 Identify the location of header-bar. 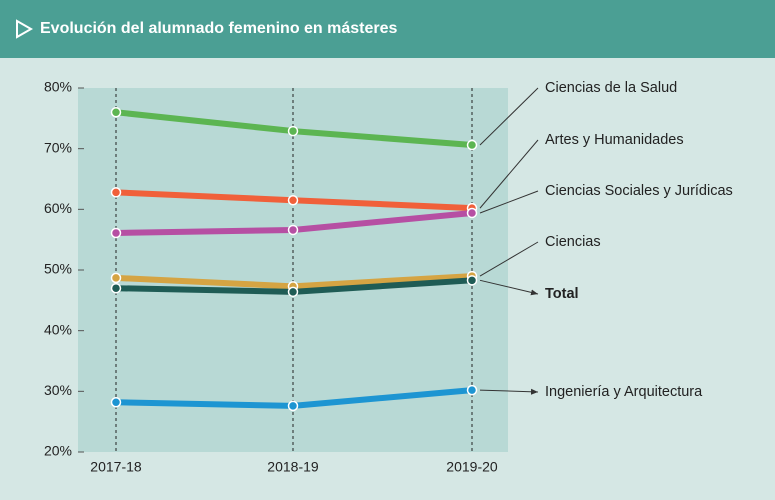
(387, 29).